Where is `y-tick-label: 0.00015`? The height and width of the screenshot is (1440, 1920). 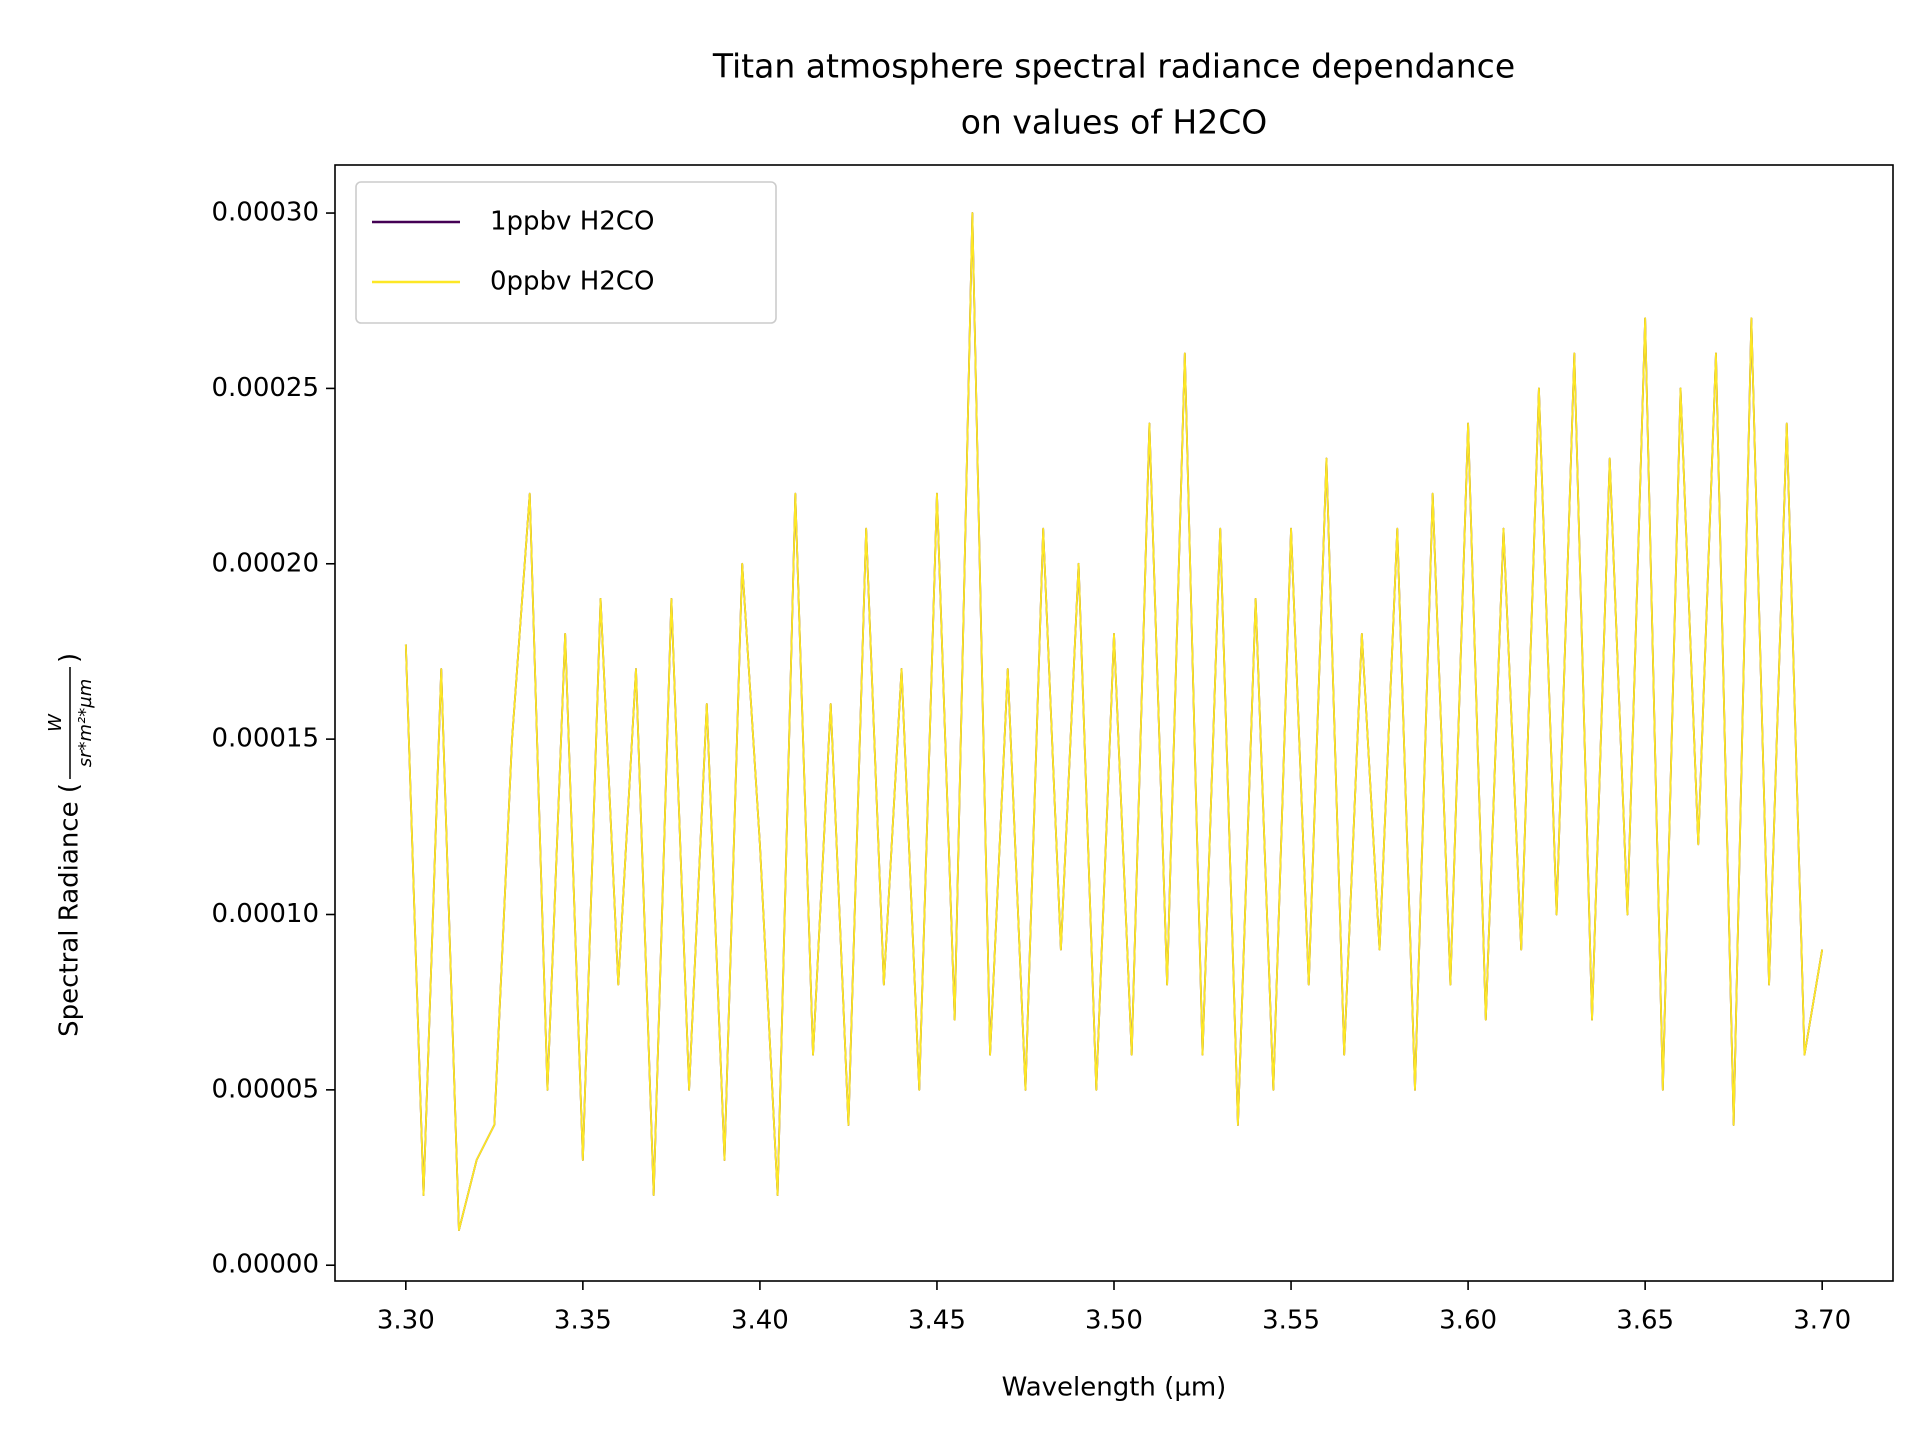
y-tick-label: 0.00015 is located at coordinates (265, 739).